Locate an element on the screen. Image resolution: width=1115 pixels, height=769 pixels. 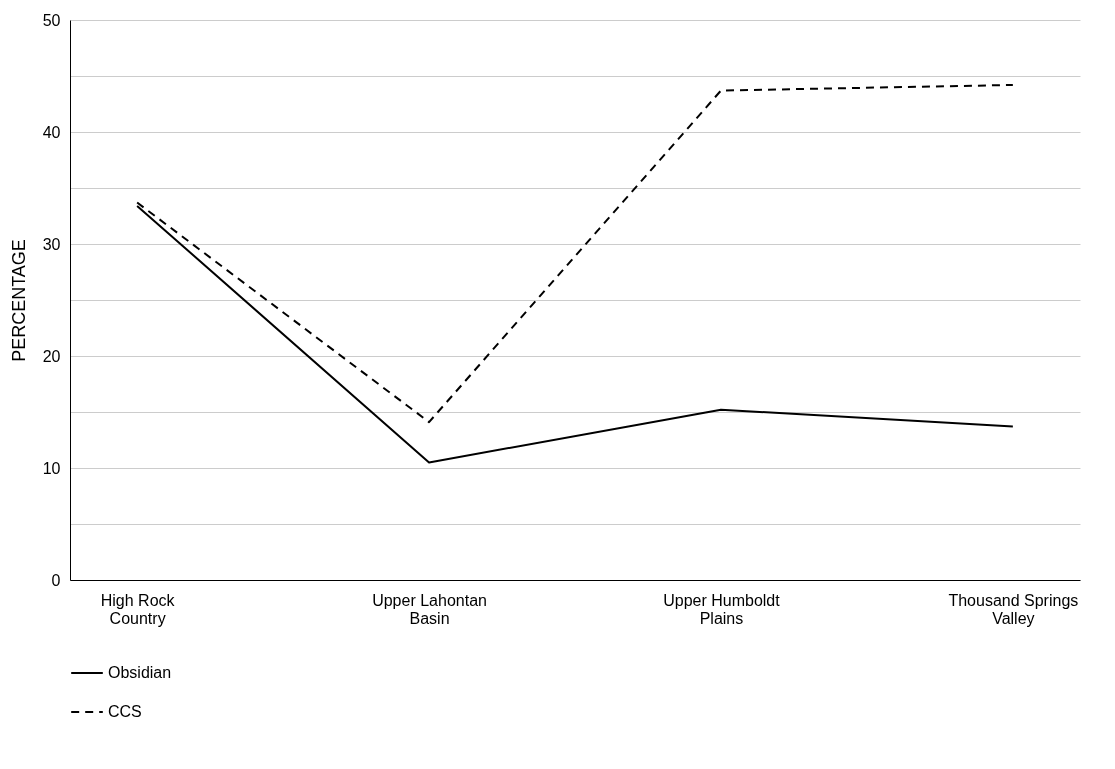
x-tick-label: Upper Humboldt Plains is located at coordinates (722, 609).